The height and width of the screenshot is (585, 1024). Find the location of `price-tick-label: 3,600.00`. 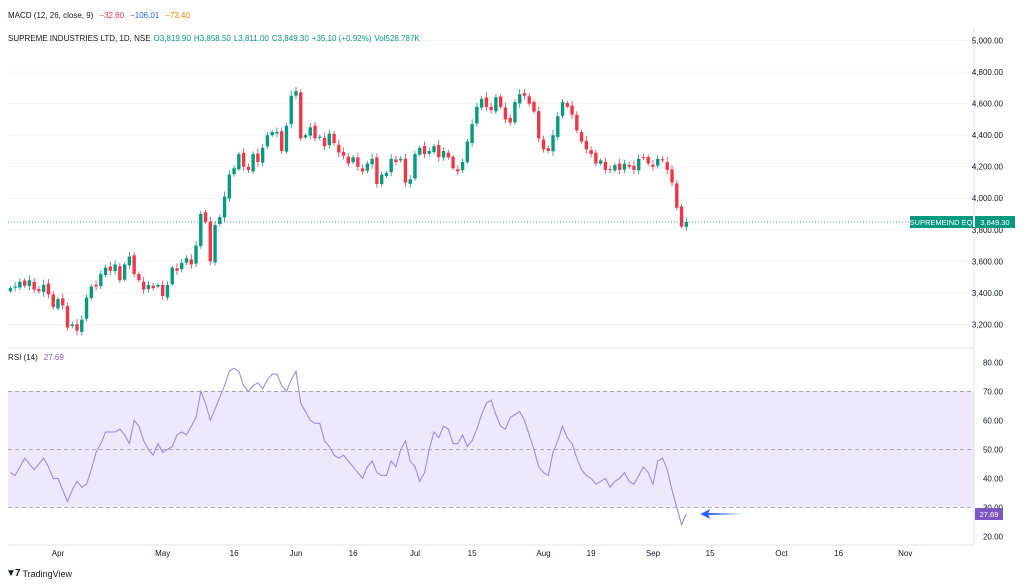

price-tick-label: 3,600.00 is located at coordinates (988, 261).